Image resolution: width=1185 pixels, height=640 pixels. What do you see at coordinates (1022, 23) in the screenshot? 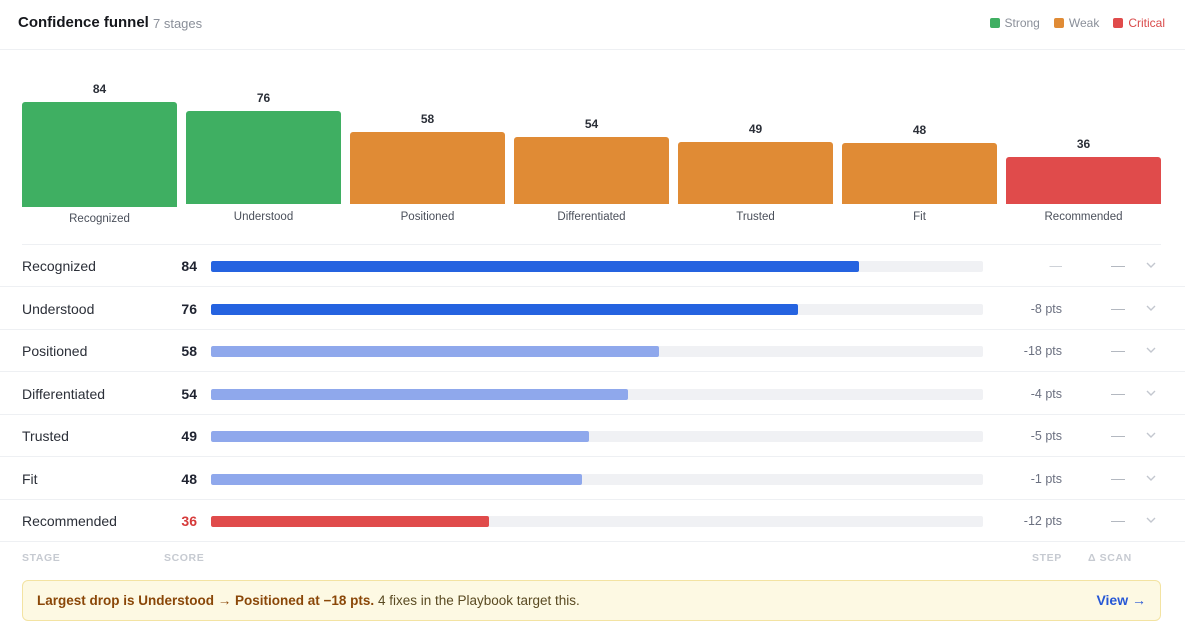
I see `legend-label-strong: Strong` at bounding box center [1022, 23].